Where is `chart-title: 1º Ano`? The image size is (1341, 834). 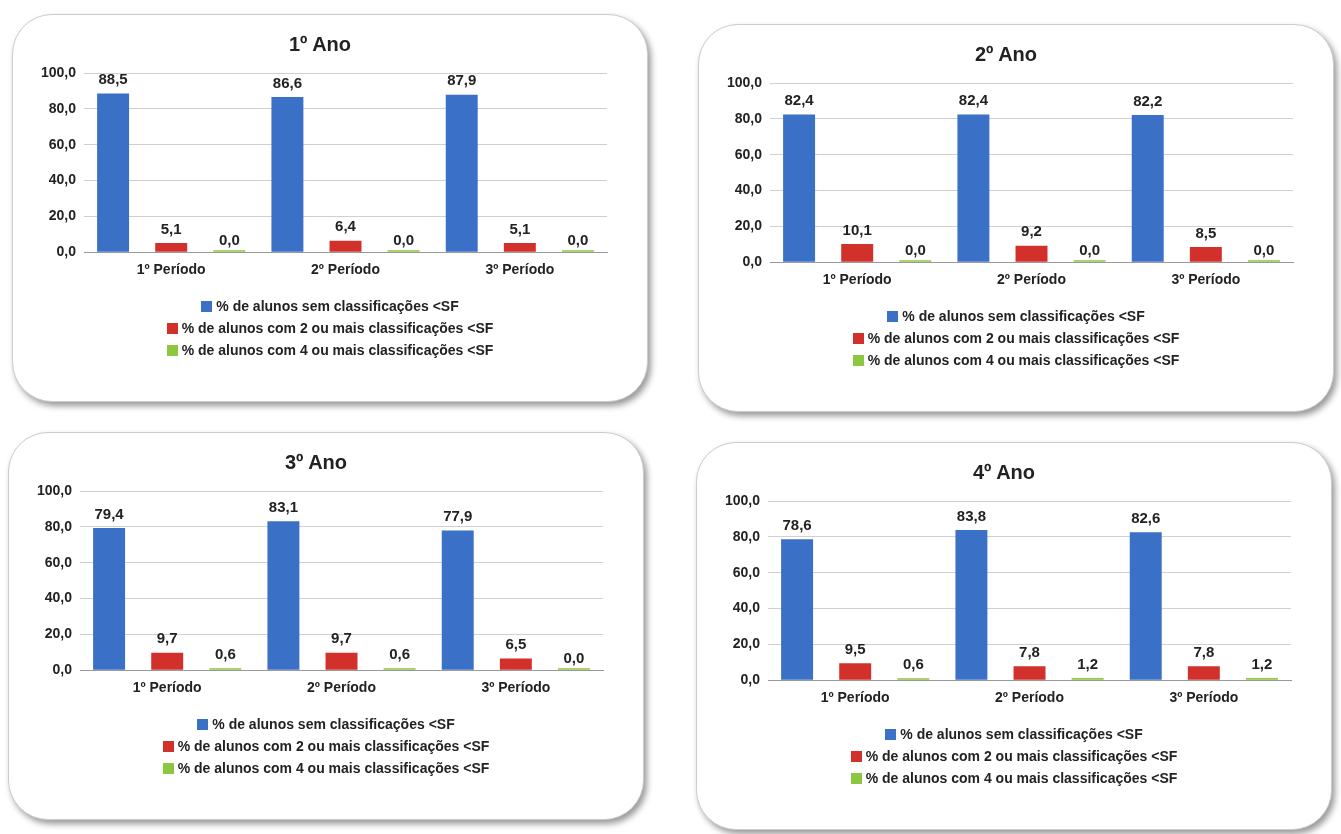
chart-title: 1º Ano is located at coordinates (320, 43).